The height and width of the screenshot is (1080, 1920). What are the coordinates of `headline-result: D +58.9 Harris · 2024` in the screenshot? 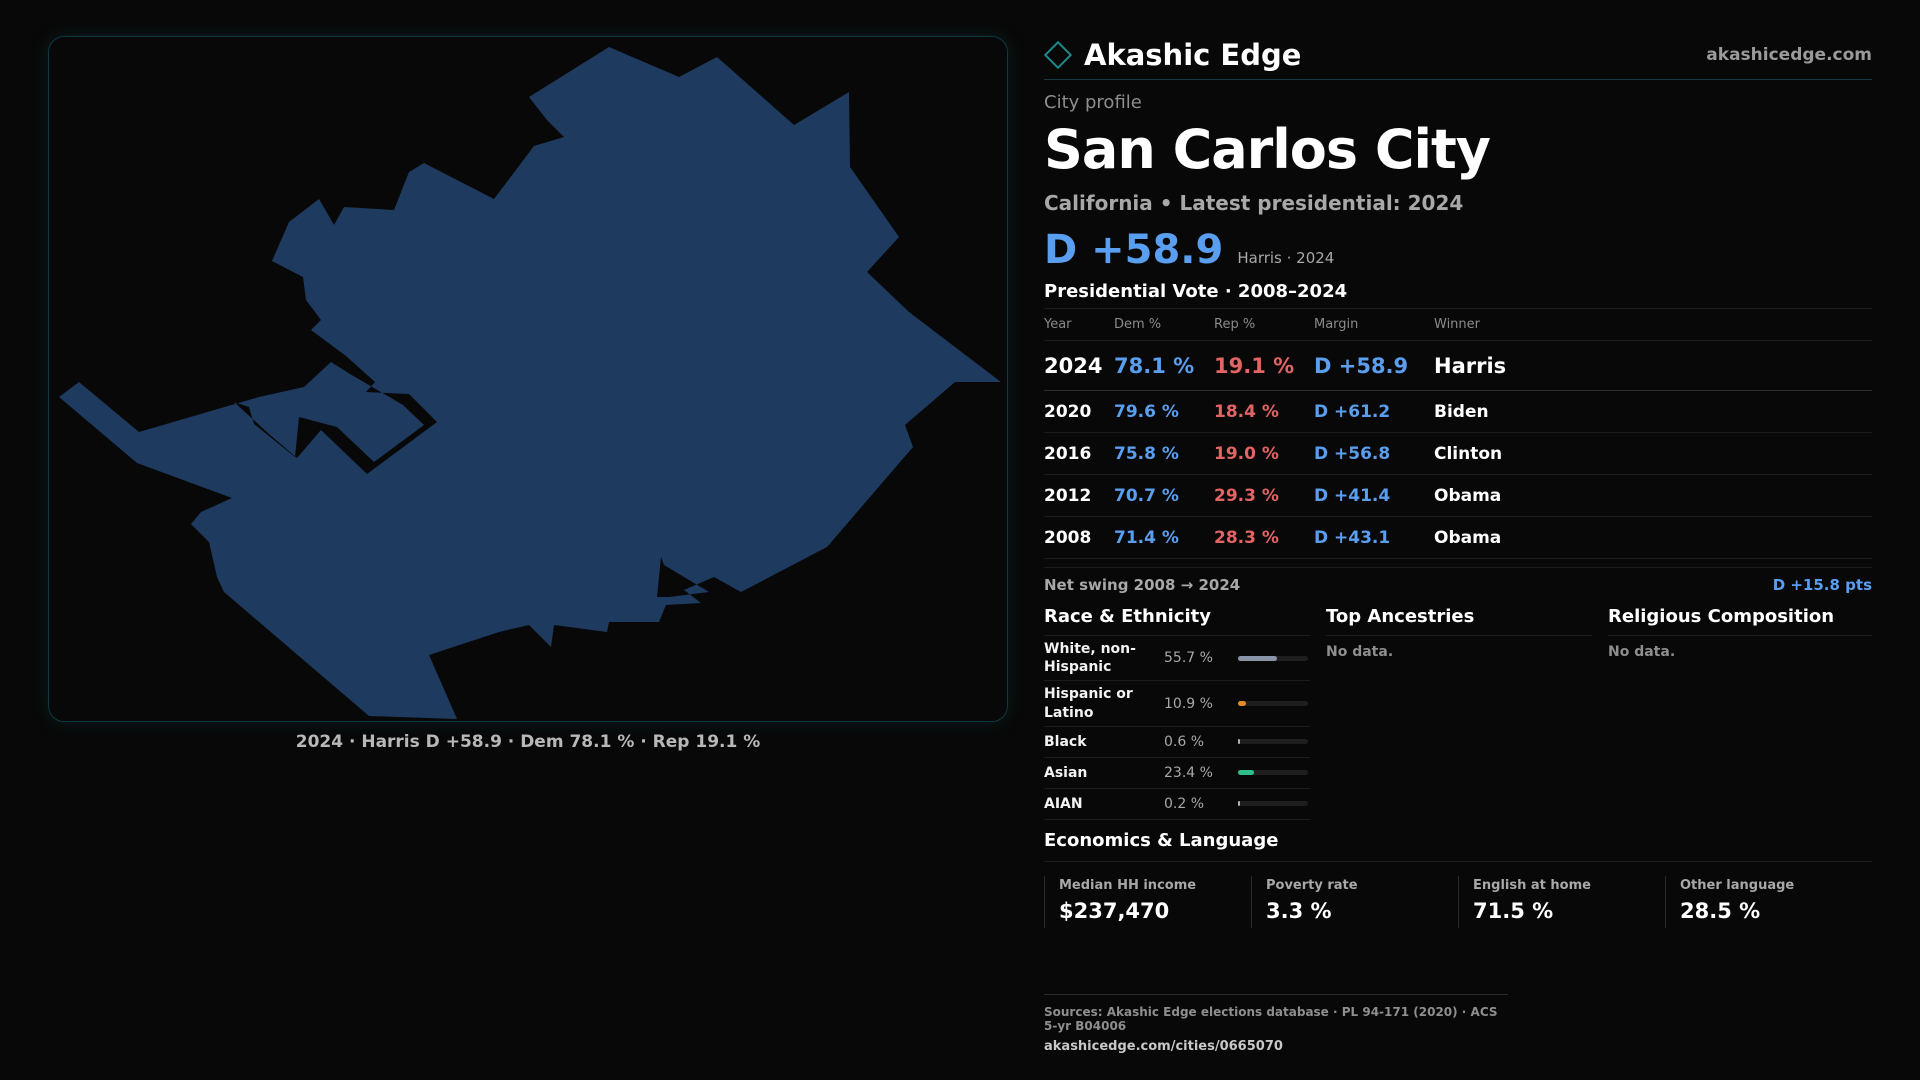 It's located at (1458, 250).